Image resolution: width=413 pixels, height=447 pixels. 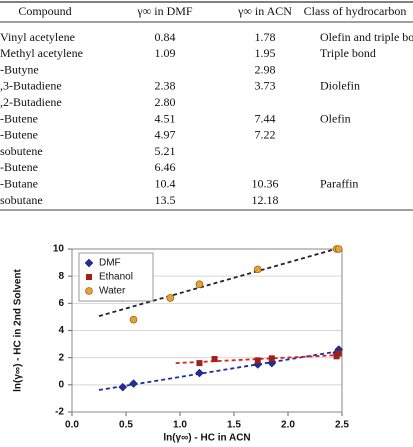 What do you see at coordinates (339, 183) in the screenshot?
I see `table-cell: Paraffin` at bounding box center [339, 183].